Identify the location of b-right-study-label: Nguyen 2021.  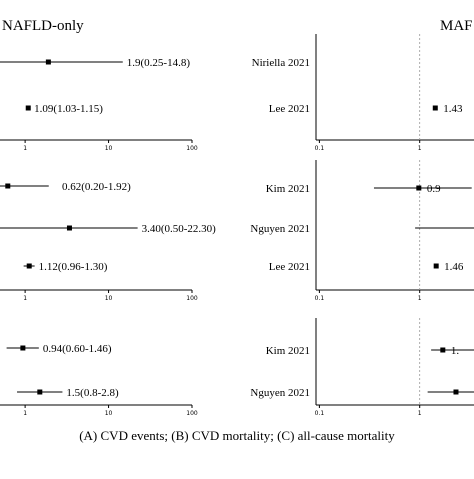
(280, 229).